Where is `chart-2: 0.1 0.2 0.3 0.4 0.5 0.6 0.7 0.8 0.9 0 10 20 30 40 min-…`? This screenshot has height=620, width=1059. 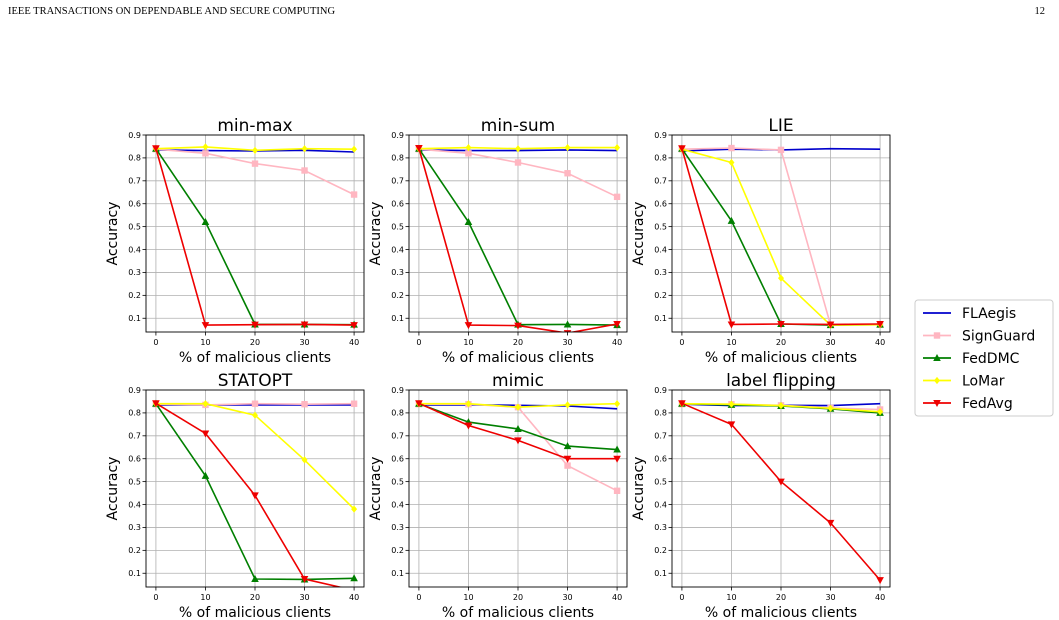
chart-2: 0.1 0.2 0.3 0.4 0.5 0.6 0.7 0.8 0.9 0 10 20 30 40 min-… is located at coordinates (498, 241).